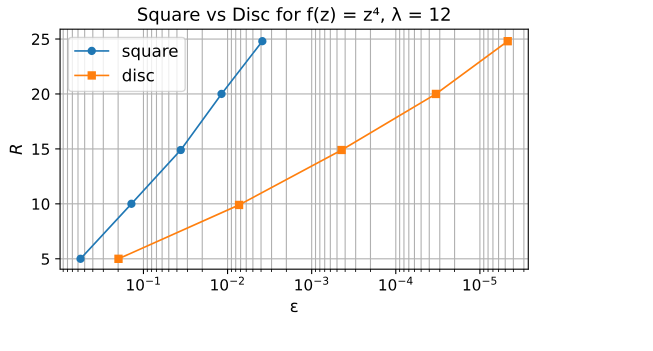 This screenshot has width=653, height=351. Describe the element at coordinates (138, 75) in the screenshot. I see `legend-label: disc` at that location.